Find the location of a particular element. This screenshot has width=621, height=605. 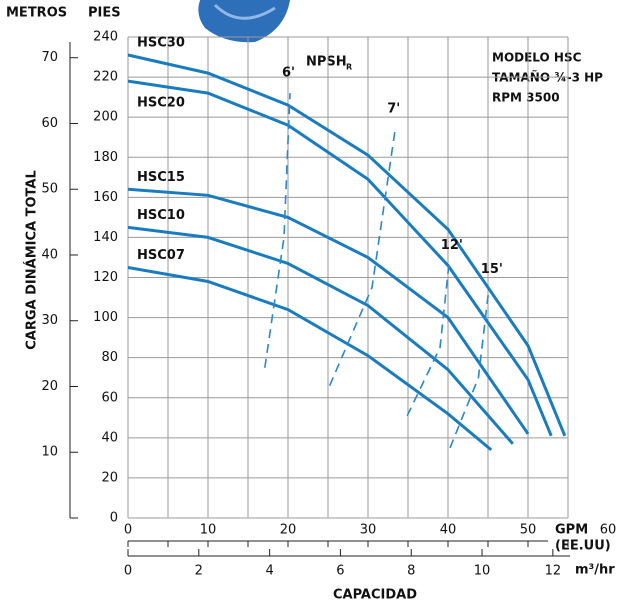

x-tick-label: 40 is located at coordinates (448, 530).